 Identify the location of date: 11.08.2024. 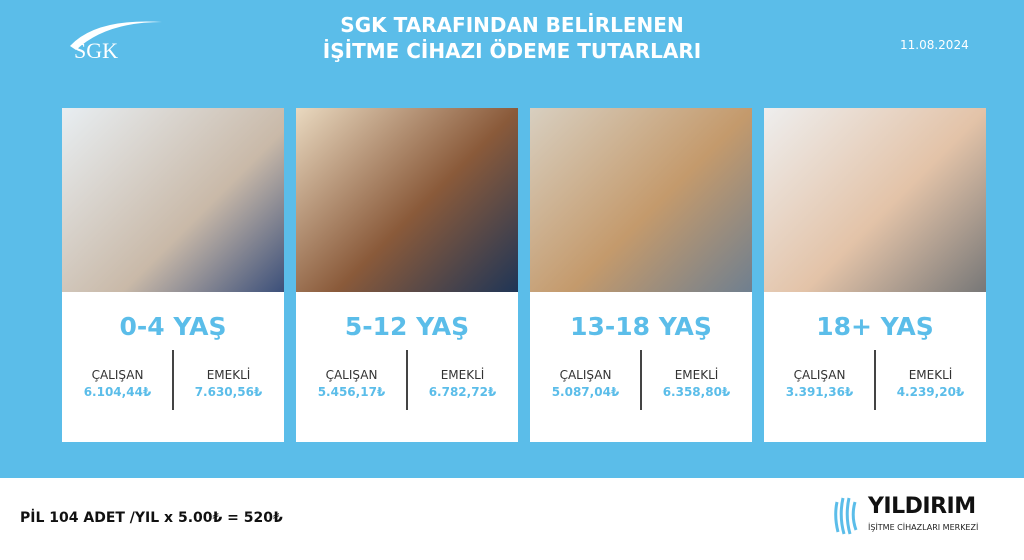
(934, 45).